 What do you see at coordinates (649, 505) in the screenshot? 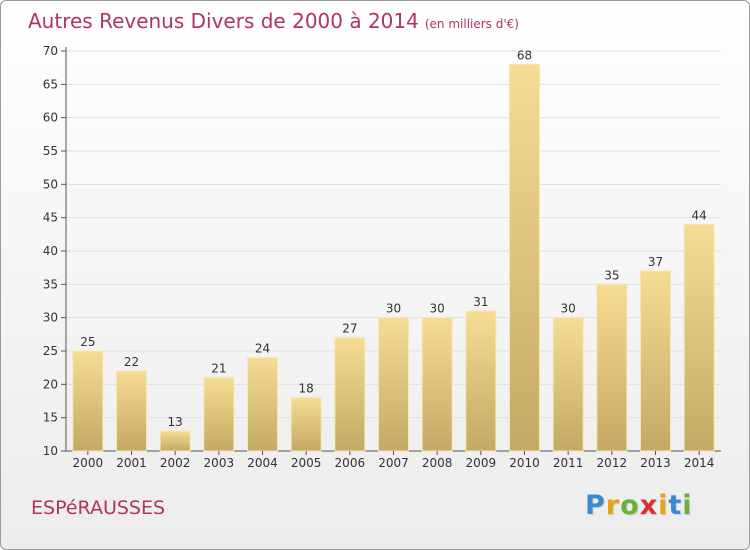
I see `logo-letter: x` at bounding box center [649, 505].